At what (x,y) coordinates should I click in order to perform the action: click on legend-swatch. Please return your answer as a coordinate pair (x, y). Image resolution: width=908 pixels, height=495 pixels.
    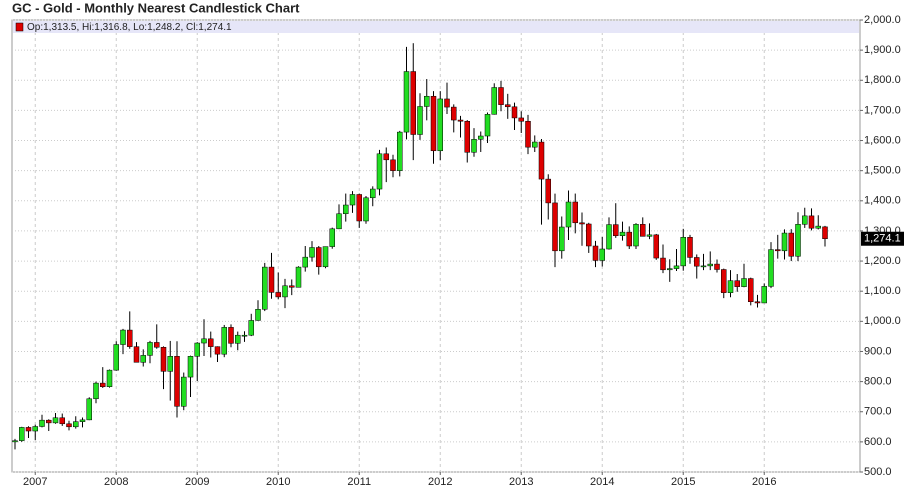
    Looking at the image, I should click on (19, 27).